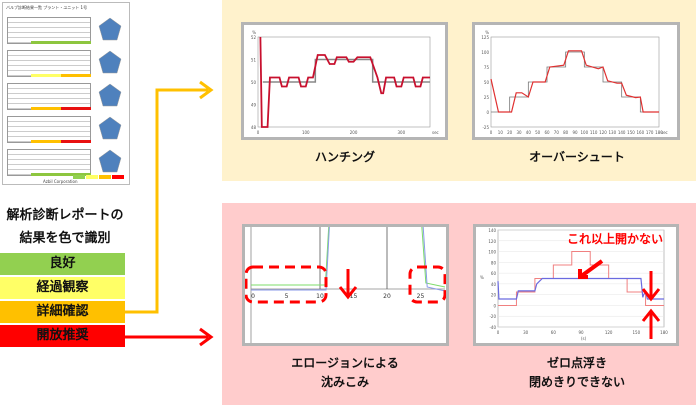  Describe the element at coordinates (487, 97) in the screenshot. I see `y-tick-label: 25` at that location.